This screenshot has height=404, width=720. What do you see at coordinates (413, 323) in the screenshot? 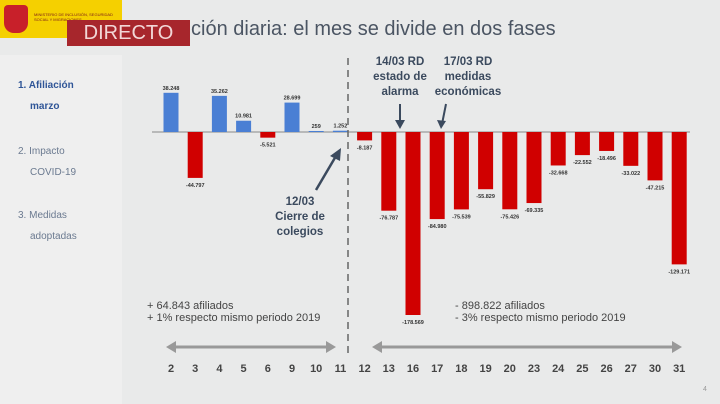
I see `data-label: -178.569` at bounding box center [413, 323].